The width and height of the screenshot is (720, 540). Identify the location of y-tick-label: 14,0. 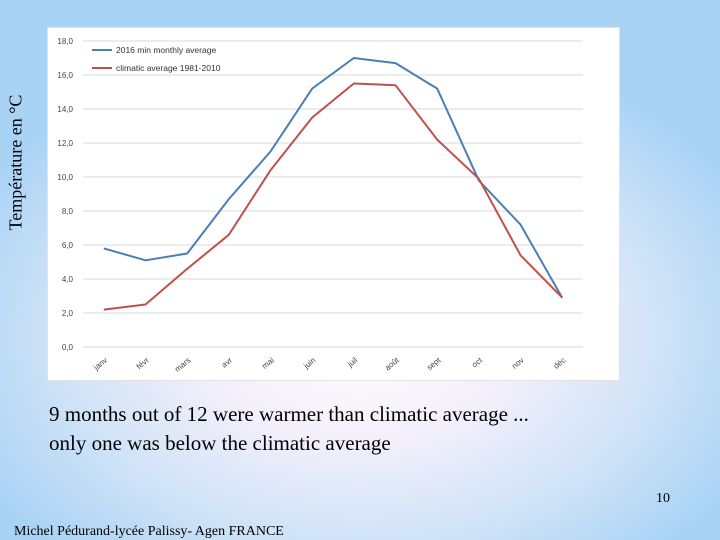
(65, 109).